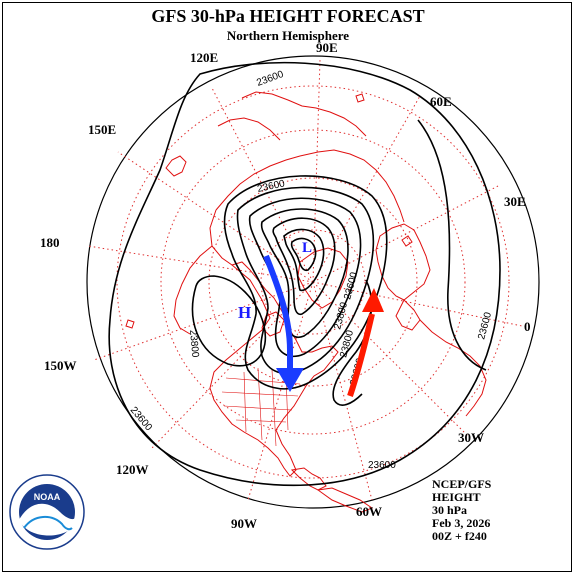 The image size is (576, 576). What do you see at coordinates (176, 166) in the screenshot?
I see `coast-japan` at bounding box center [176, 166].